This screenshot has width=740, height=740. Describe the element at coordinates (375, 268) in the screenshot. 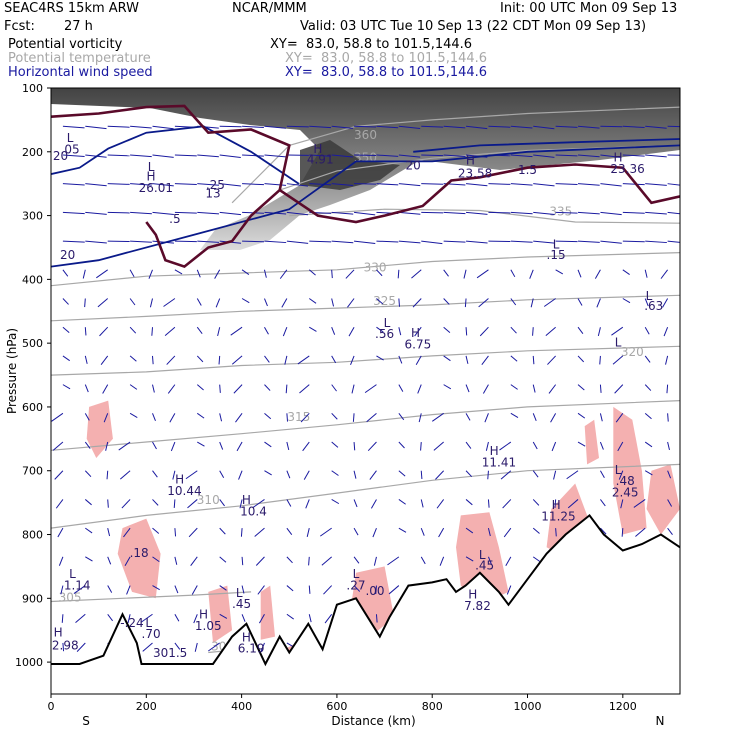

I see `theta-label-6: 330` at that location.